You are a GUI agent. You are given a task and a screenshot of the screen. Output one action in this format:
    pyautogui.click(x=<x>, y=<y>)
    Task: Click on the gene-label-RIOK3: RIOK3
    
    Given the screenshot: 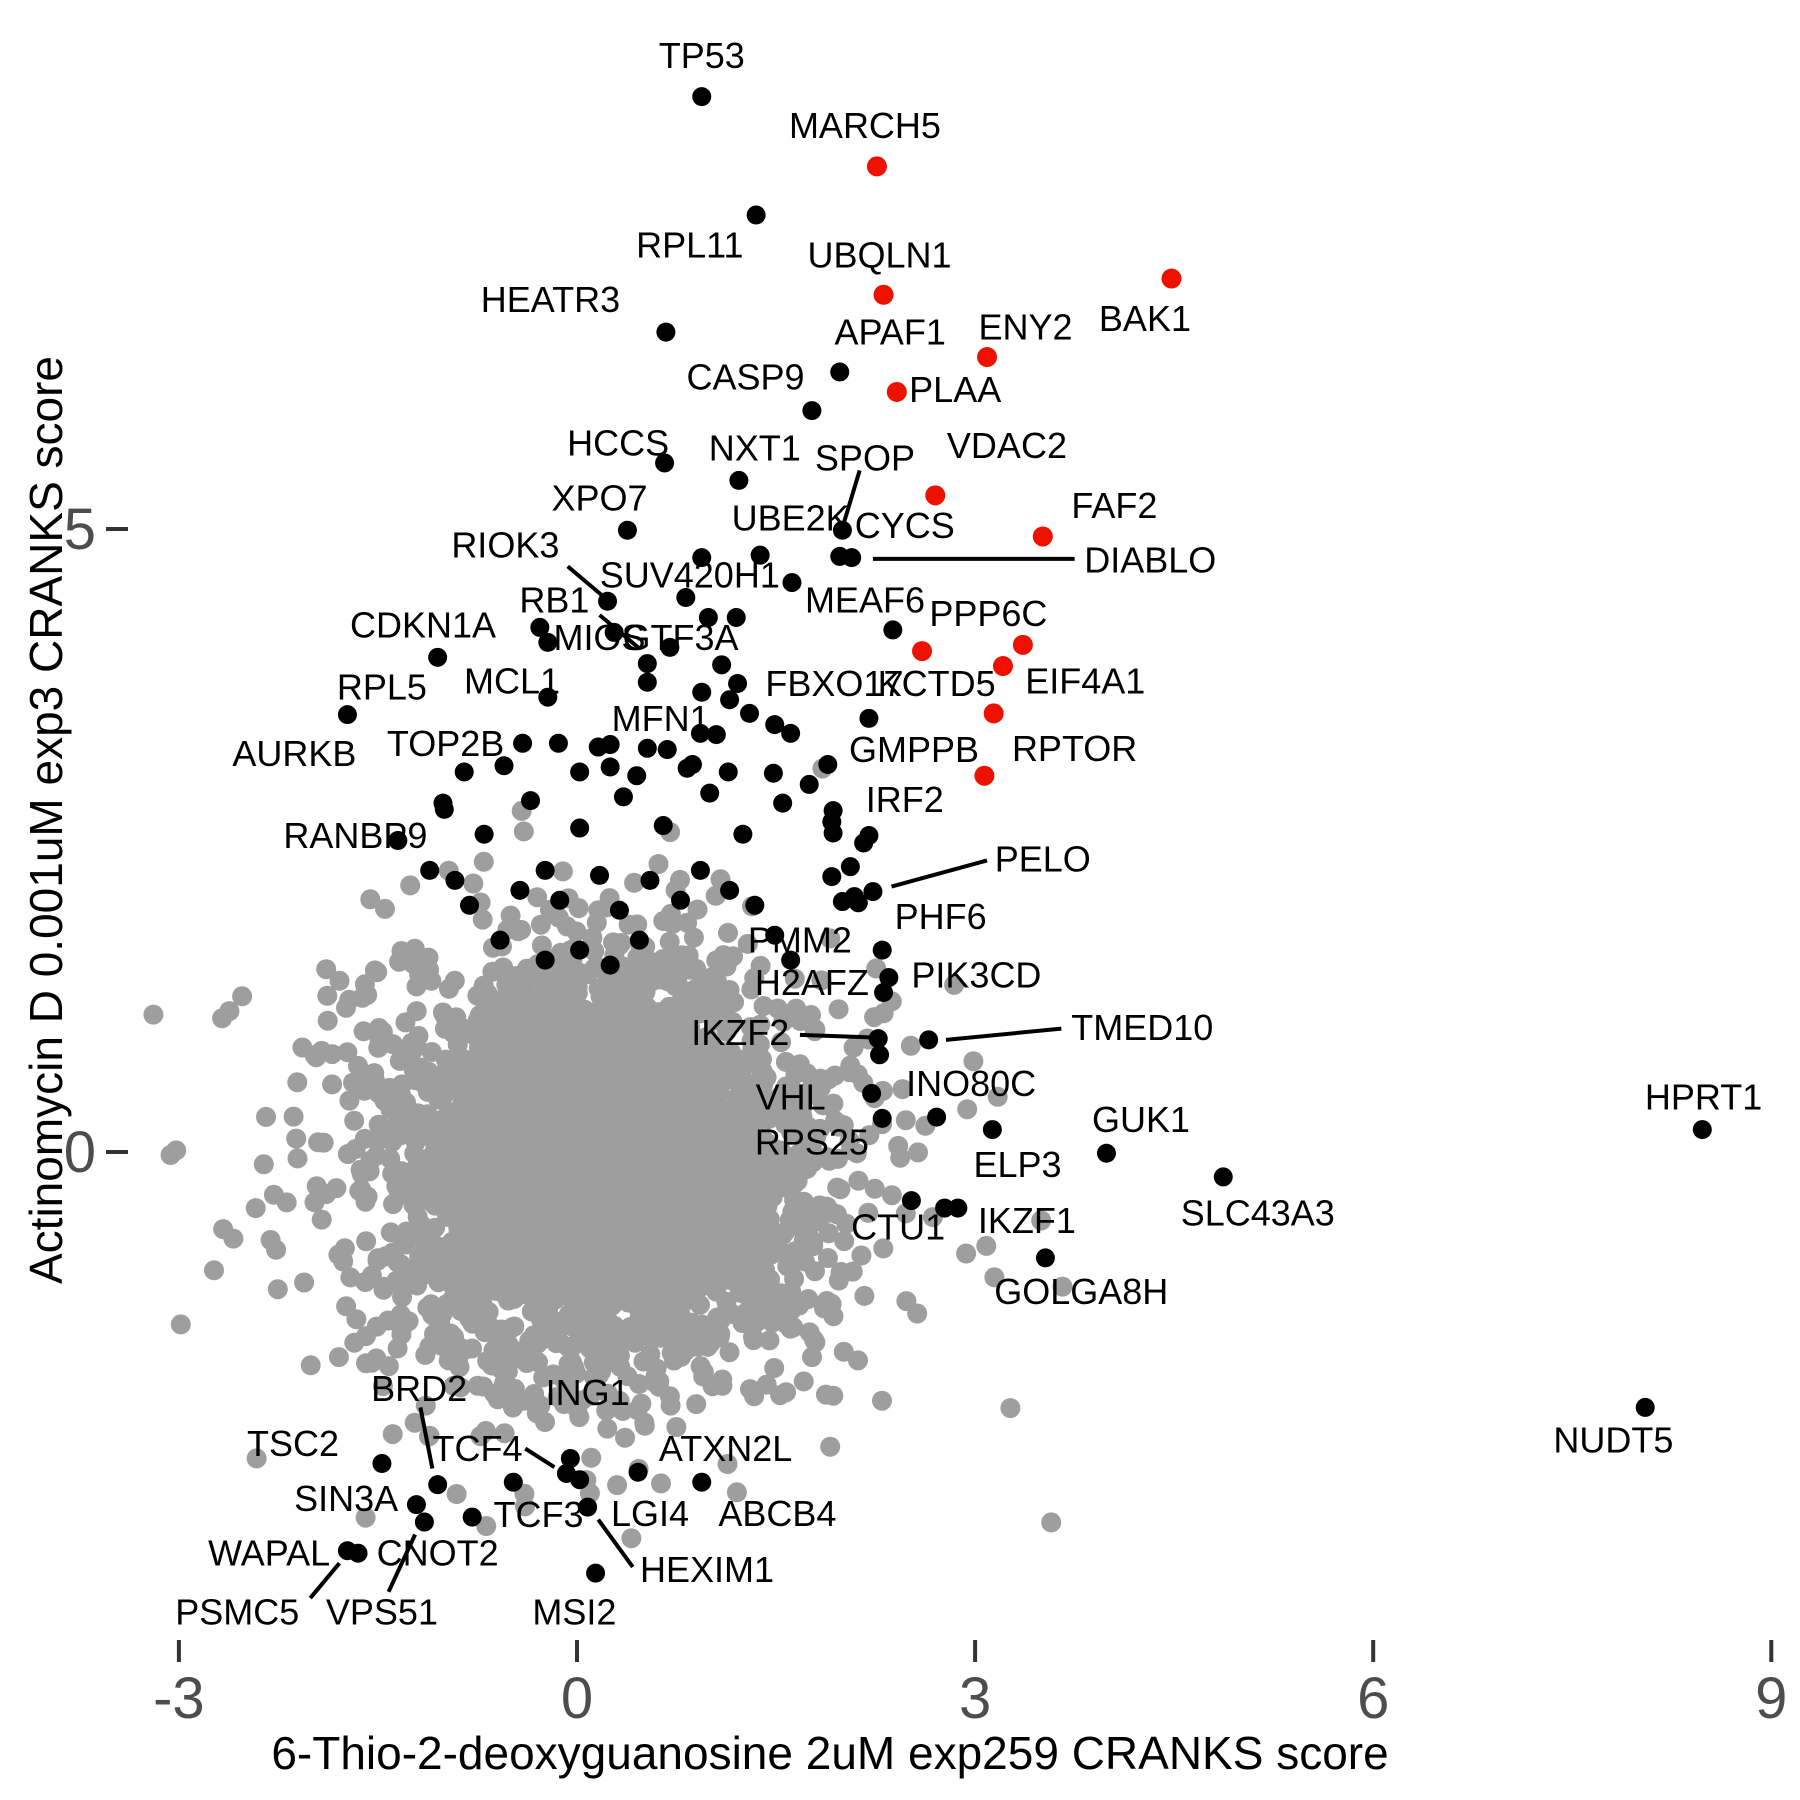 What is the action you would take?
    pyautogui.click(x=505, y=545)
    